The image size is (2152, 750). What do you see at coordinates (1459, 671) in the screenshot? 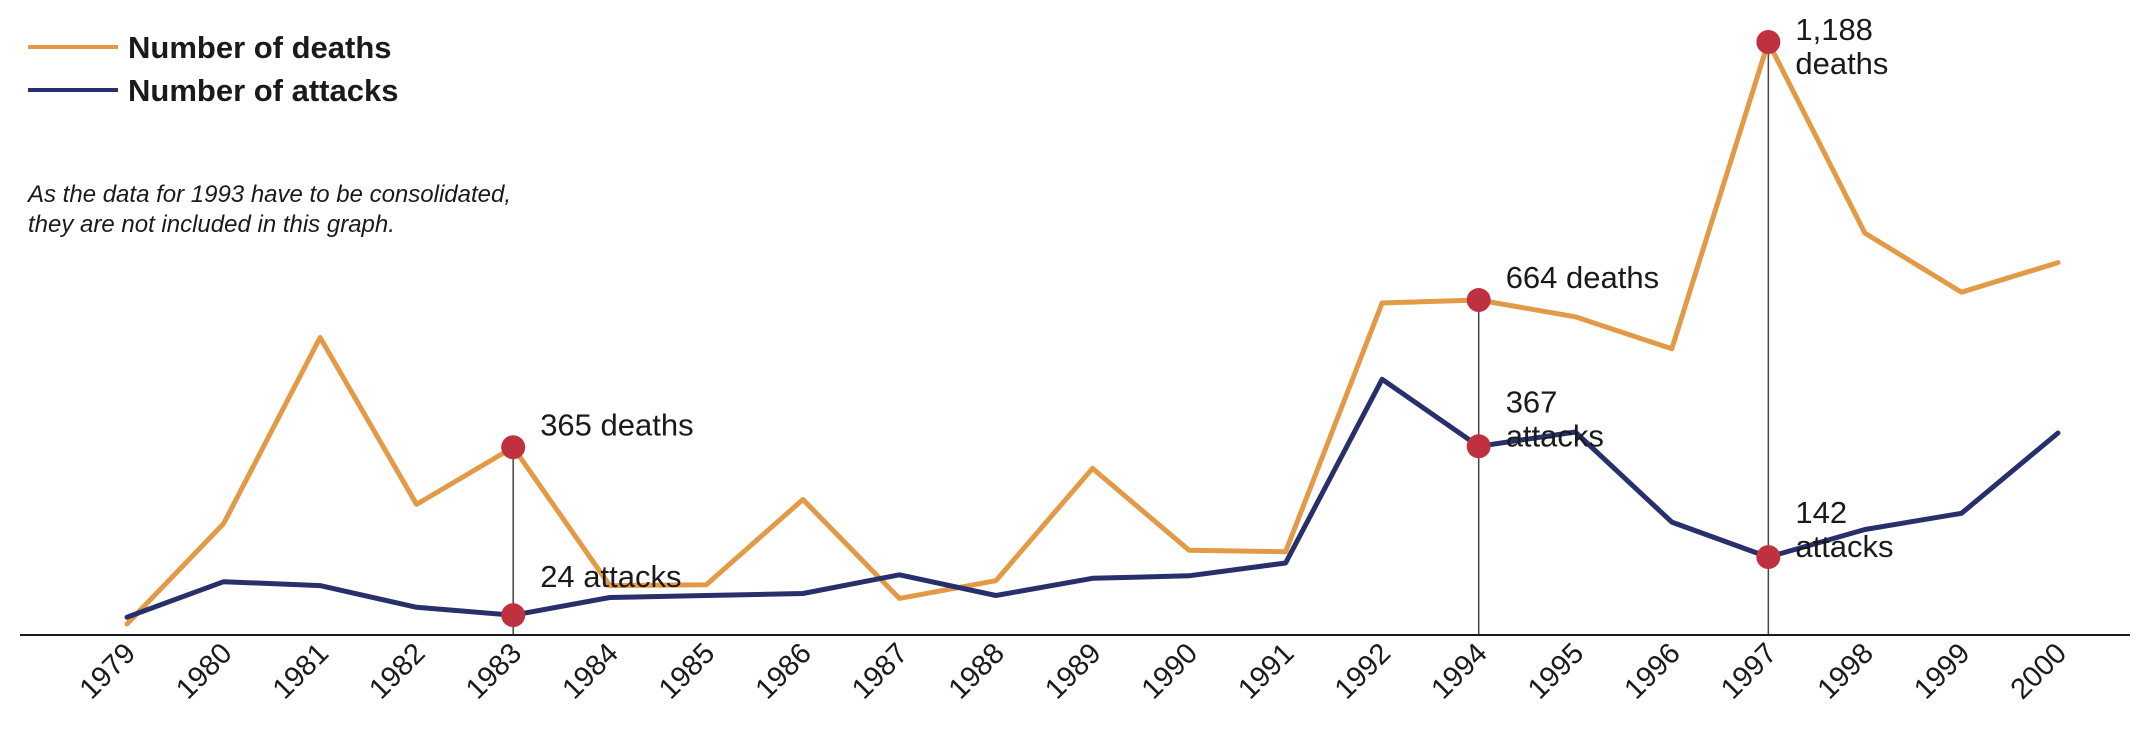
I see `x-tick-label-1994: 1994` at bounding box center [1459, 671].